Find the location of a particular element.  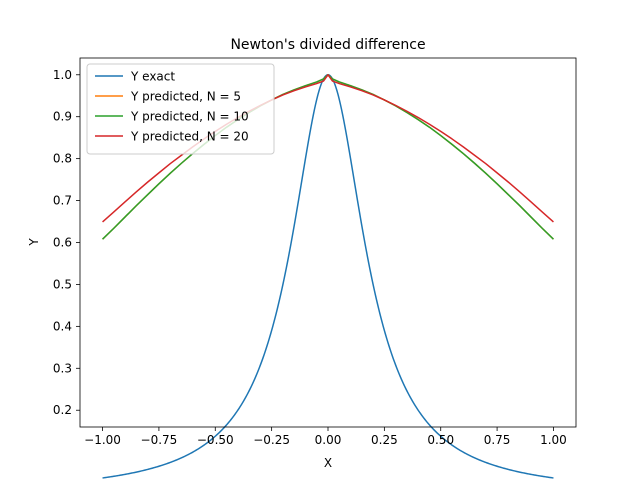

legend-label: Y predicted, N = 5 is located at coordinates (185, 97).